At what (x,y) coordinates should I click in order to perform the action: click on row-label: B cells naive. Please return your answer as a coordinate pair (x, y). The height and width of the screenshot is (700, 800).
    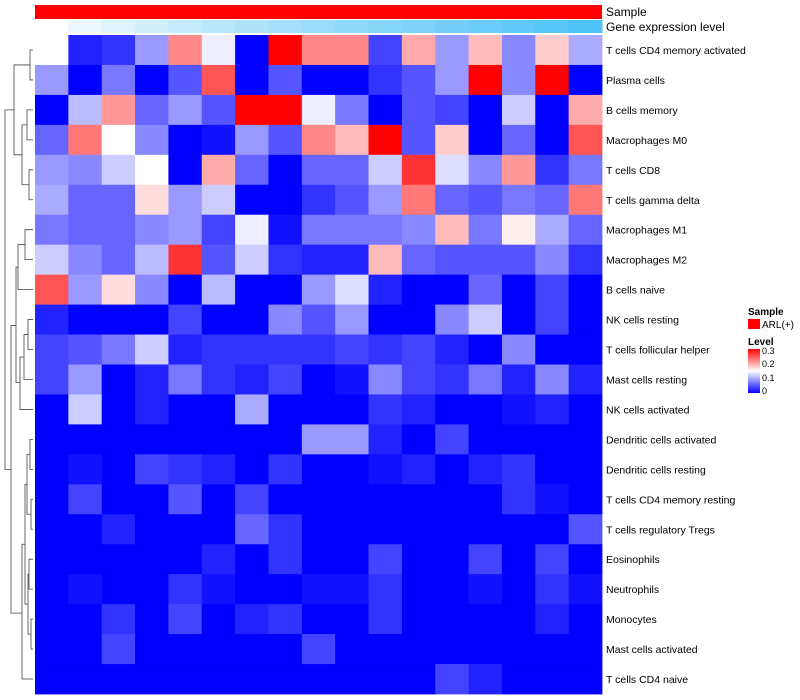
    Looking at the image, I should click on (635, 291).